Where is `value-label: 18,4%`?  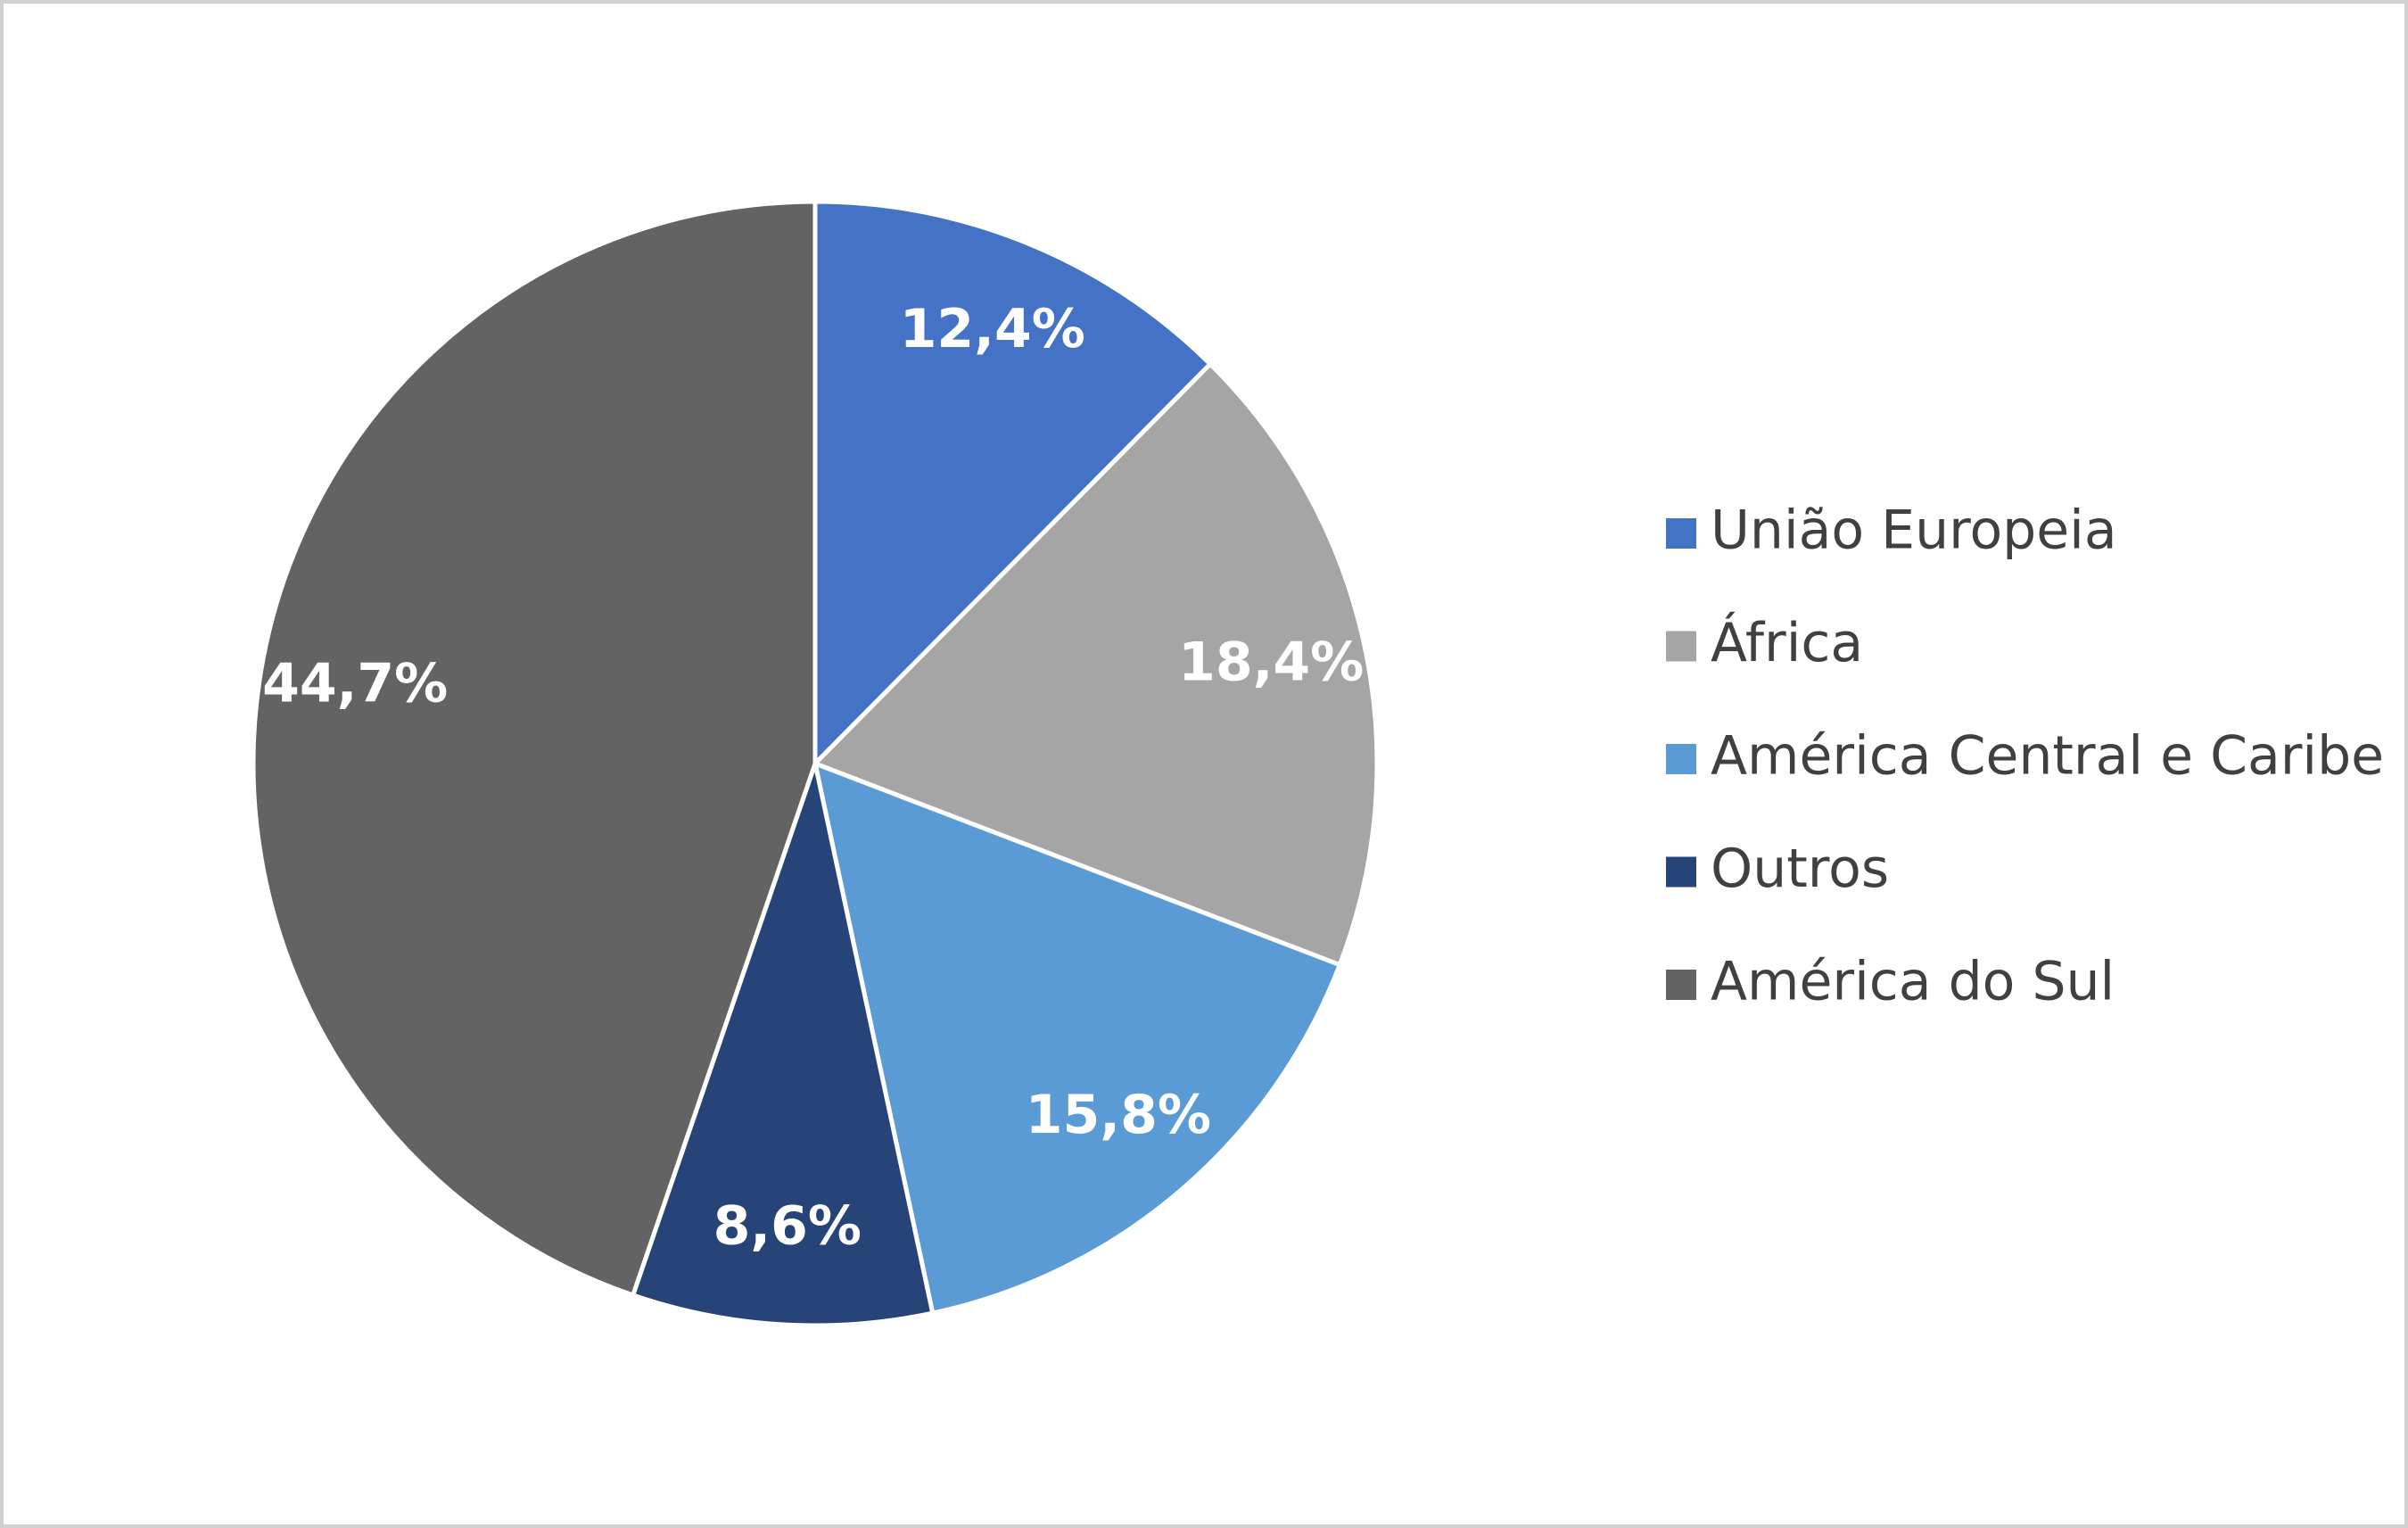
value-label: 18,4% is located at coordinates (1271, 662).